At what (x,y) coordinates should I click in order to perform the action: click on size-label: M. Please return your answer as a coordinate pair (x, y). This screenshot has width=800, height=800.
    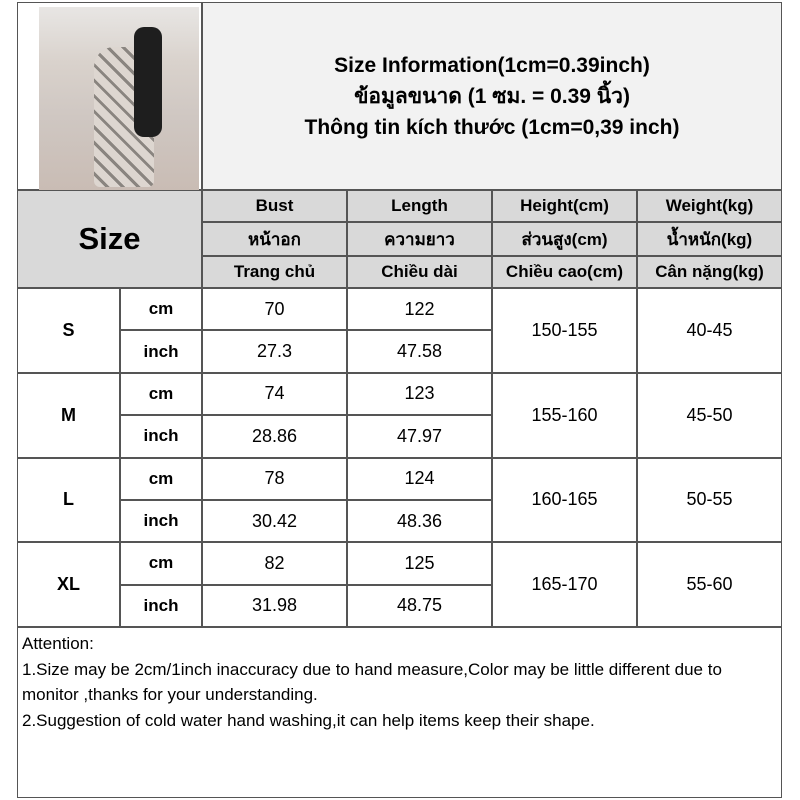
    Looking at the image, I should click on (68, 415).